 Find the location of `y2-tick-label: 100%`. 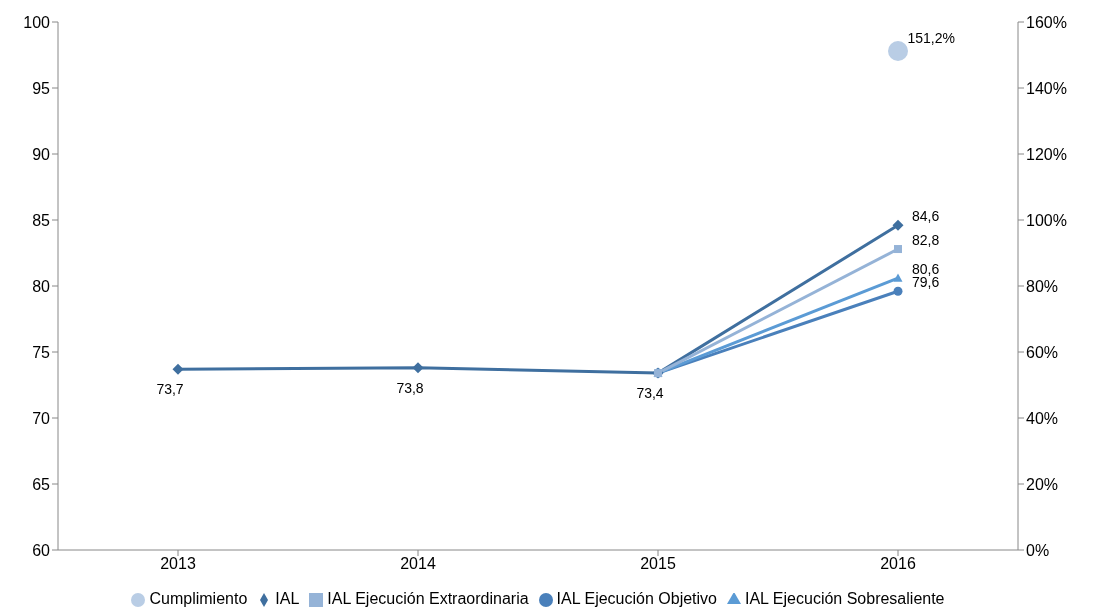

y2-tick-label: 100% is located at coordinates (1046, 220).